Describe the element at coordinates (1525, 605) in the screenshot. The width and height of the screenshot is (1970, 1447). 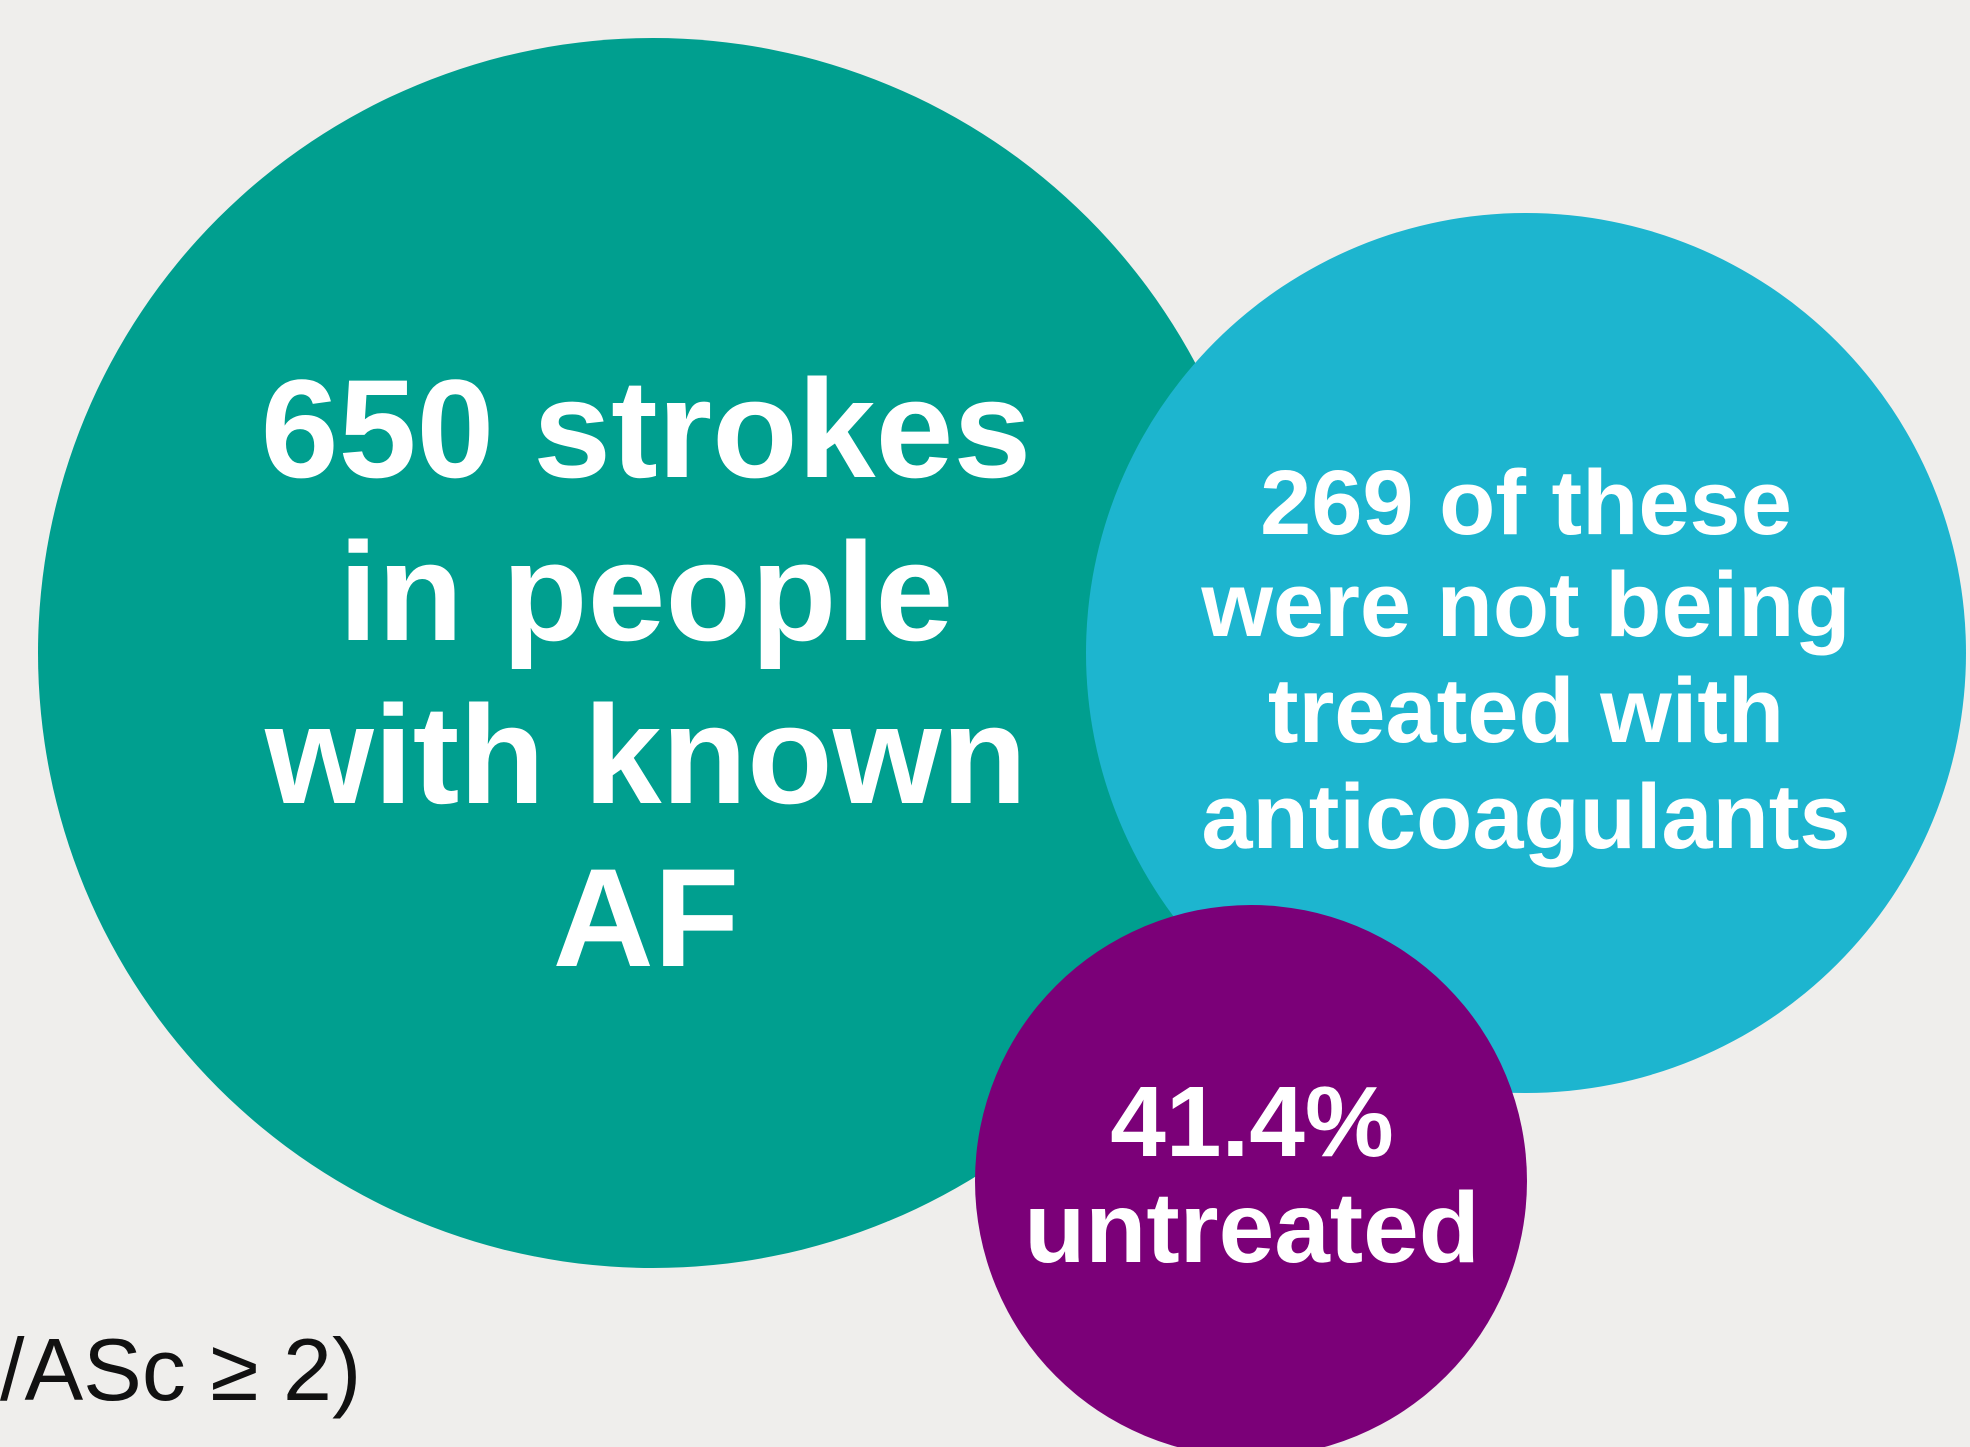
I see `bubble-text: were not being` at that location.